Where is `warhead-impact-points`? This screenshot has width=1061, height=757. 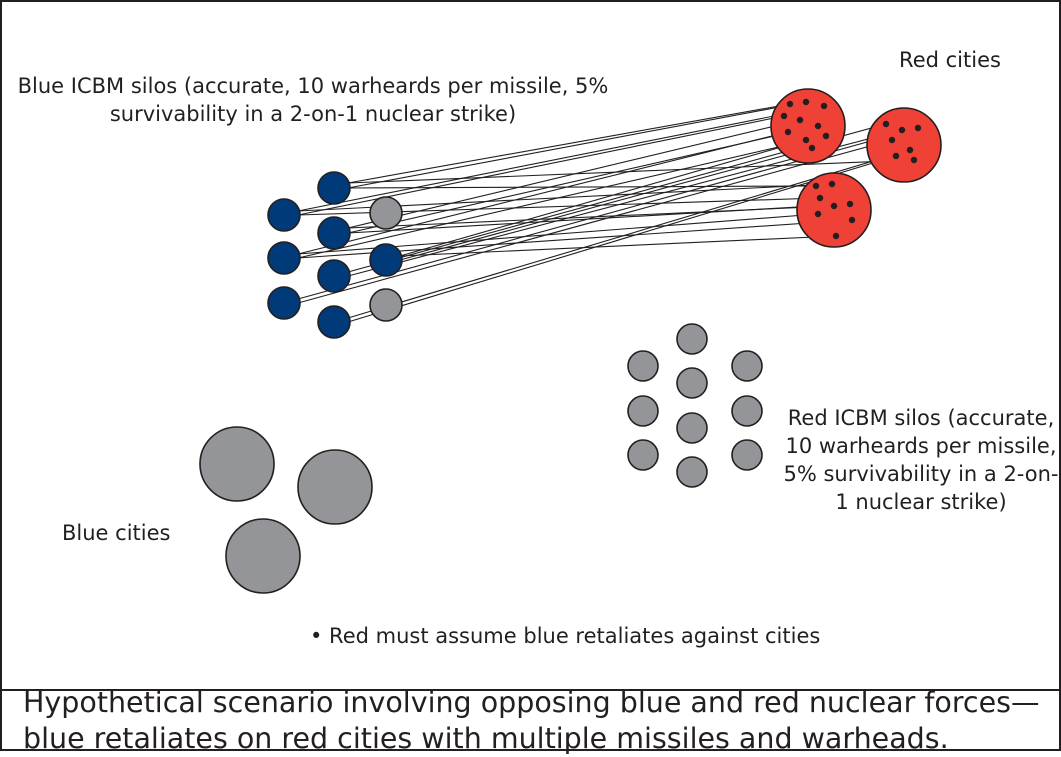
warhead-impact-points is located at coordinates (851, 169).